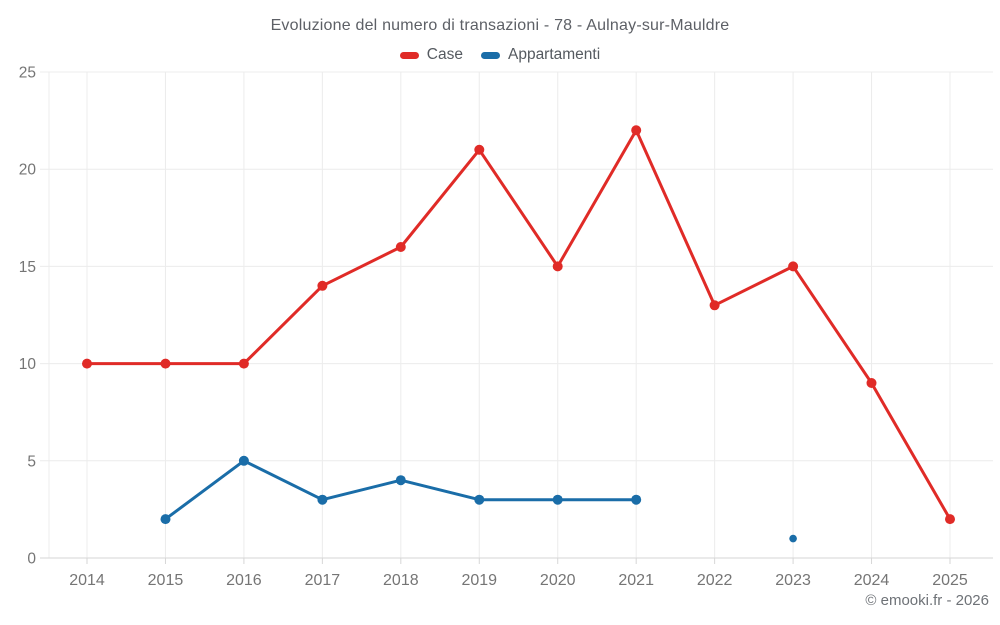  What do you see at coordinates (793, 580) in the screenshot?
I see `x-tick-label: 2023` at bounding box center [793, 580].